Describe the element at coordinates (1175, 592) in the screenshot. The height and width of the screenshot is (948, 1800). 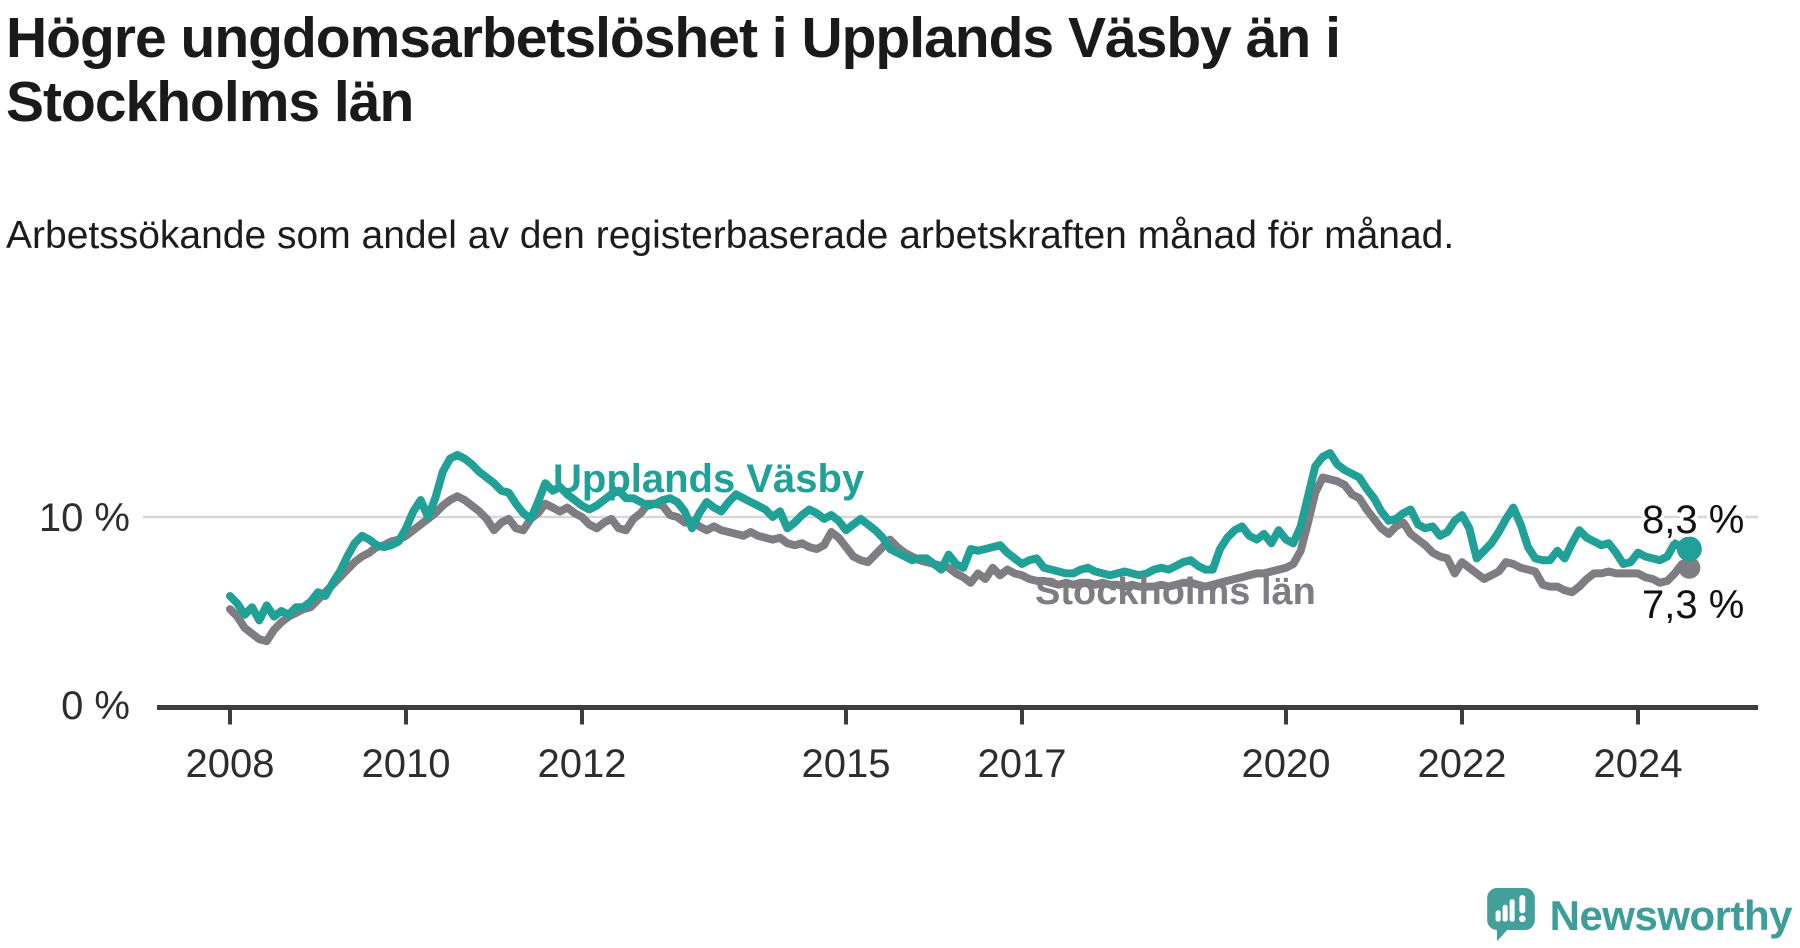
I see `series-label-stockholms-lan: Stockholms län` at that location.